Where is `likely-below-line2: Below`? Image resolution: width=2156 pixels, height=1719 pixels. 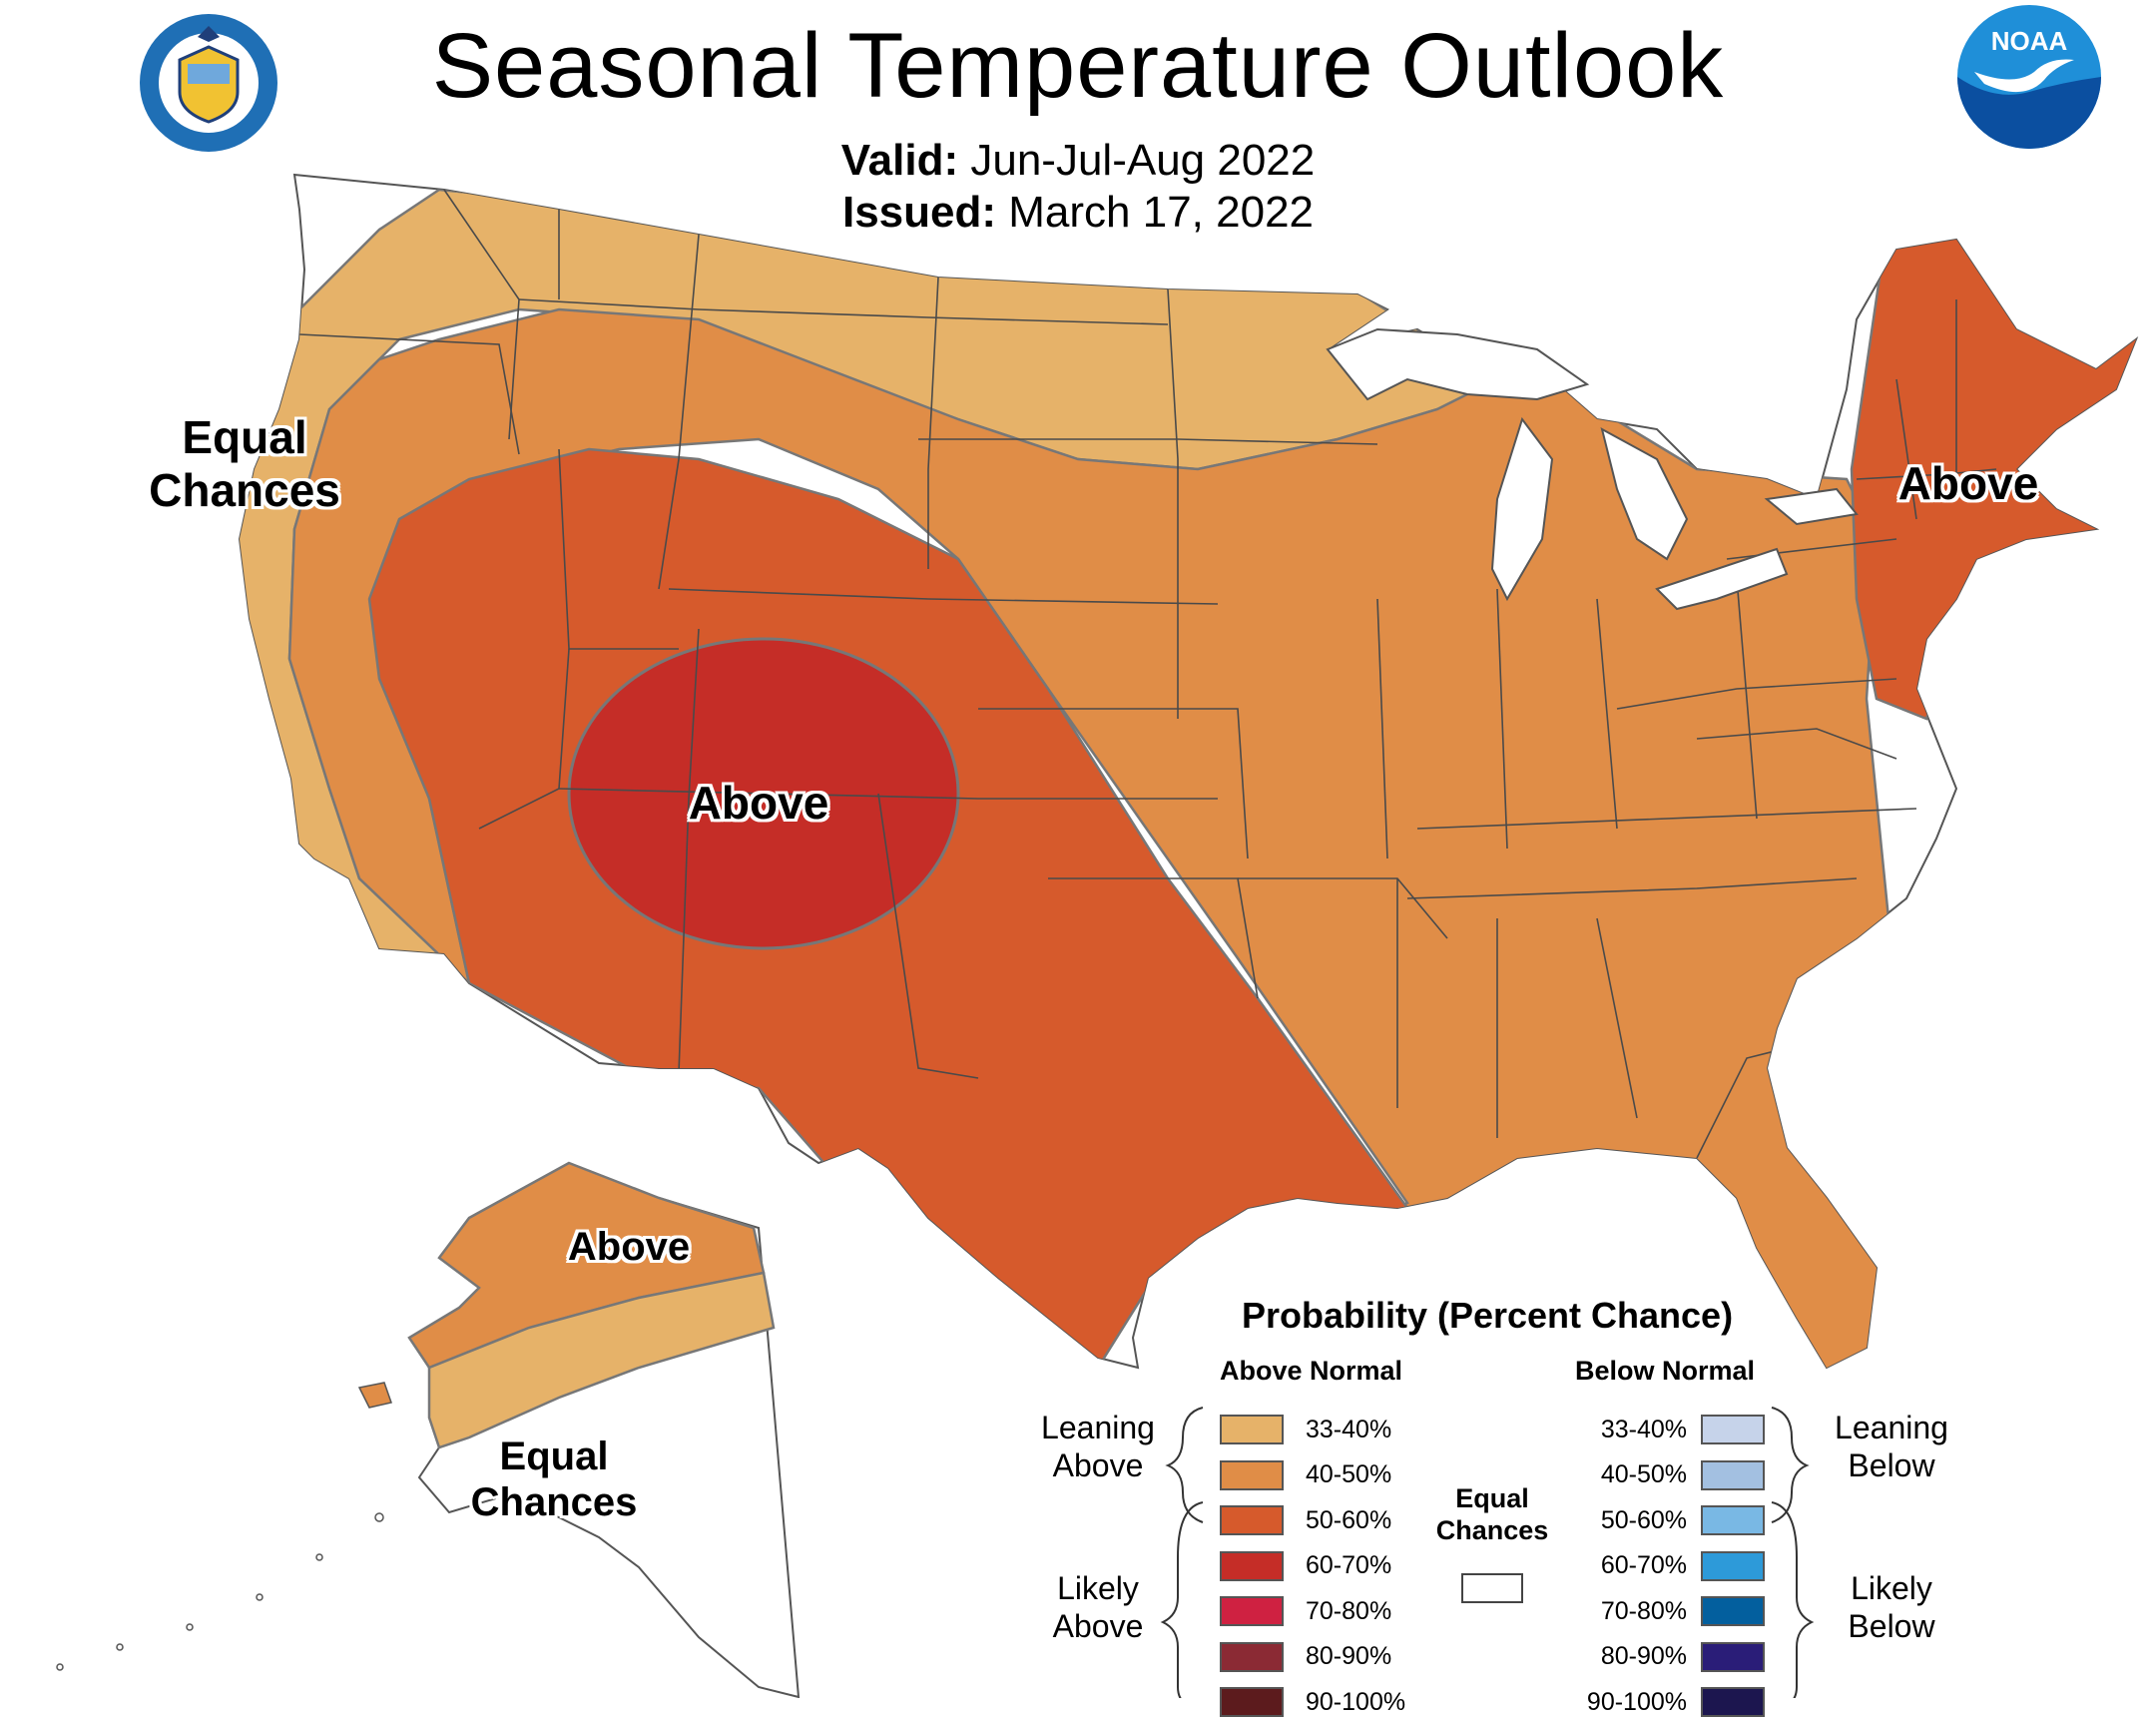
likely-below-line2: Below is located at coordinates (1891, 1625).